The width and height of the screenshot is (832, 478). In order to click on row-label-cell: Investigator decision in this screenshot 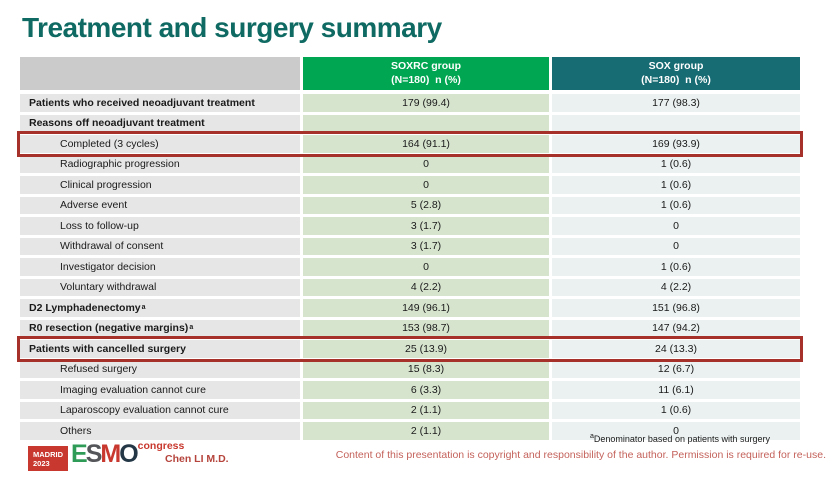, I will do `click(160, 267)`.